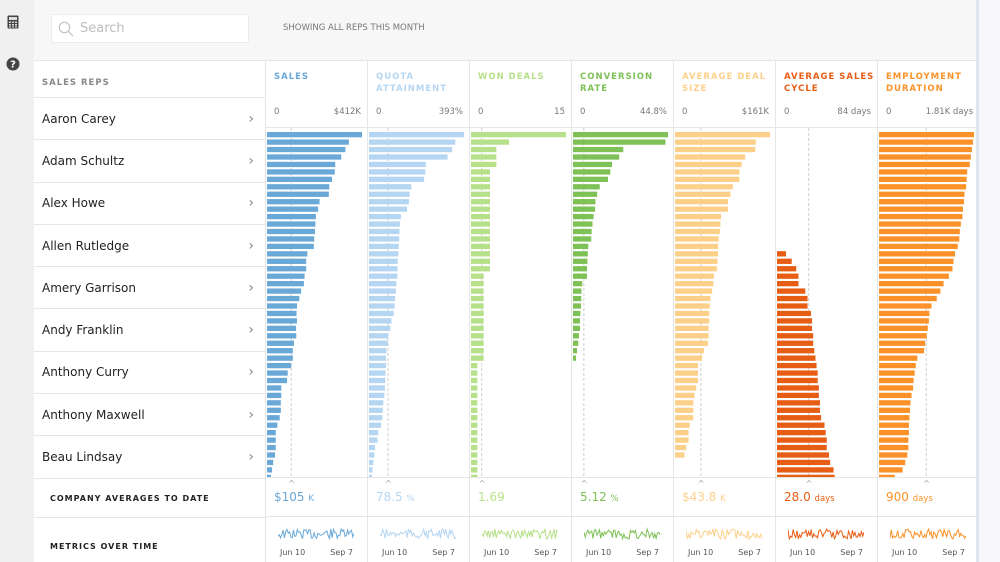 The width and height of the screenshot is (1000, 562). Describe the element at coordinates (150, 204) in the screenshot. I see `rep-row: Alex Howe ›` at that location.